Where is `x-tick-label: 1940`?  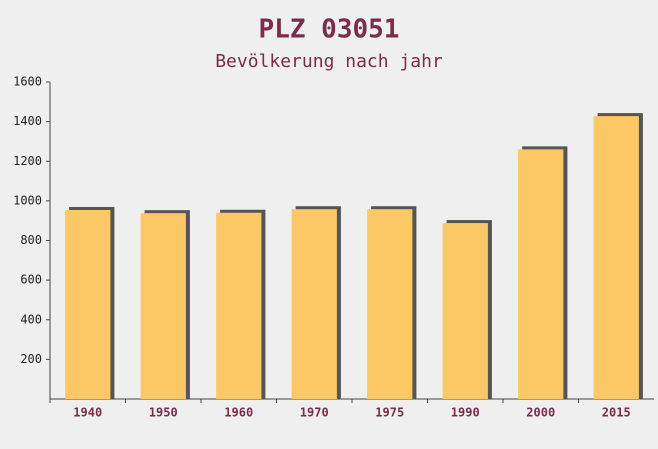
x-tick-label: 1940 is located at coordinates (87, 413).